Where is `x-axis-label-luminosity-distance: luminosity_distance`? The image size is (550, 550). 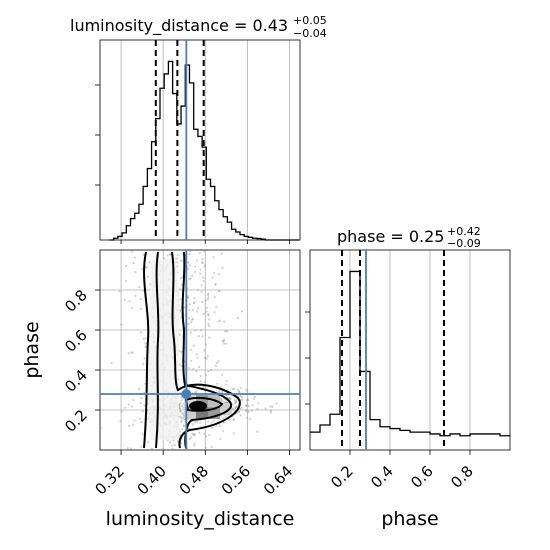 x-axis-label-luminosity-distance: luminosity_distance is located at coordinates (200, 519).